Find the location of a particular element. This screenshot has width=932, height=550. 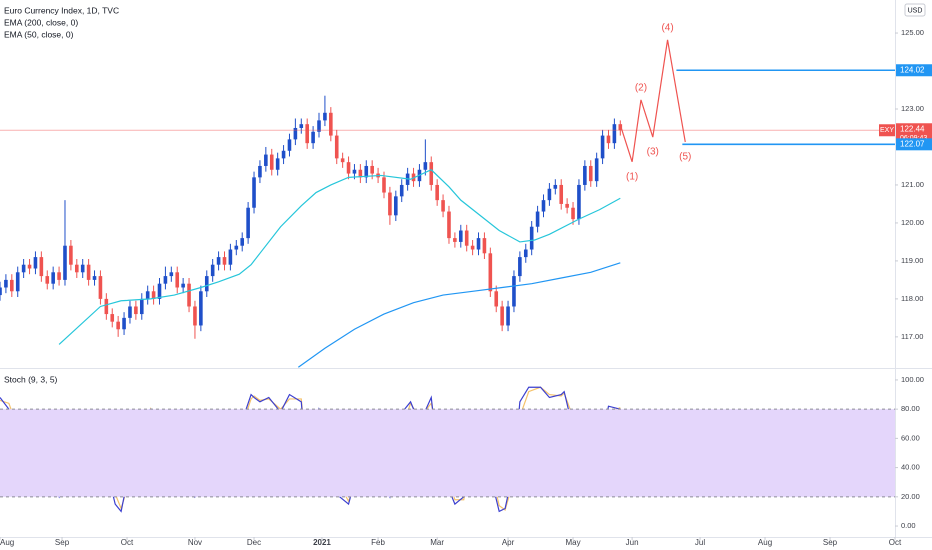

y-tick-label: 118.00 is located at coordinates (912, 298).